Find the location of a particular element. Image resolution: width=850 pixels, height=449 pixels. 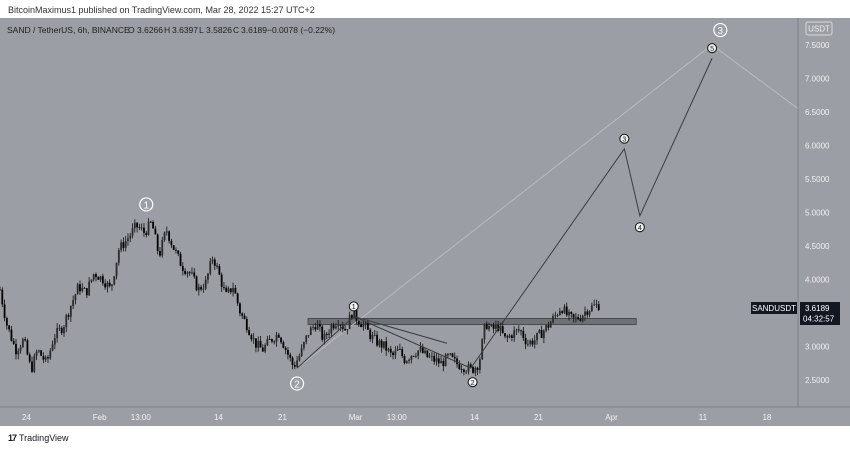

wave-label-text: 2 is located at coordinates (473, 383).